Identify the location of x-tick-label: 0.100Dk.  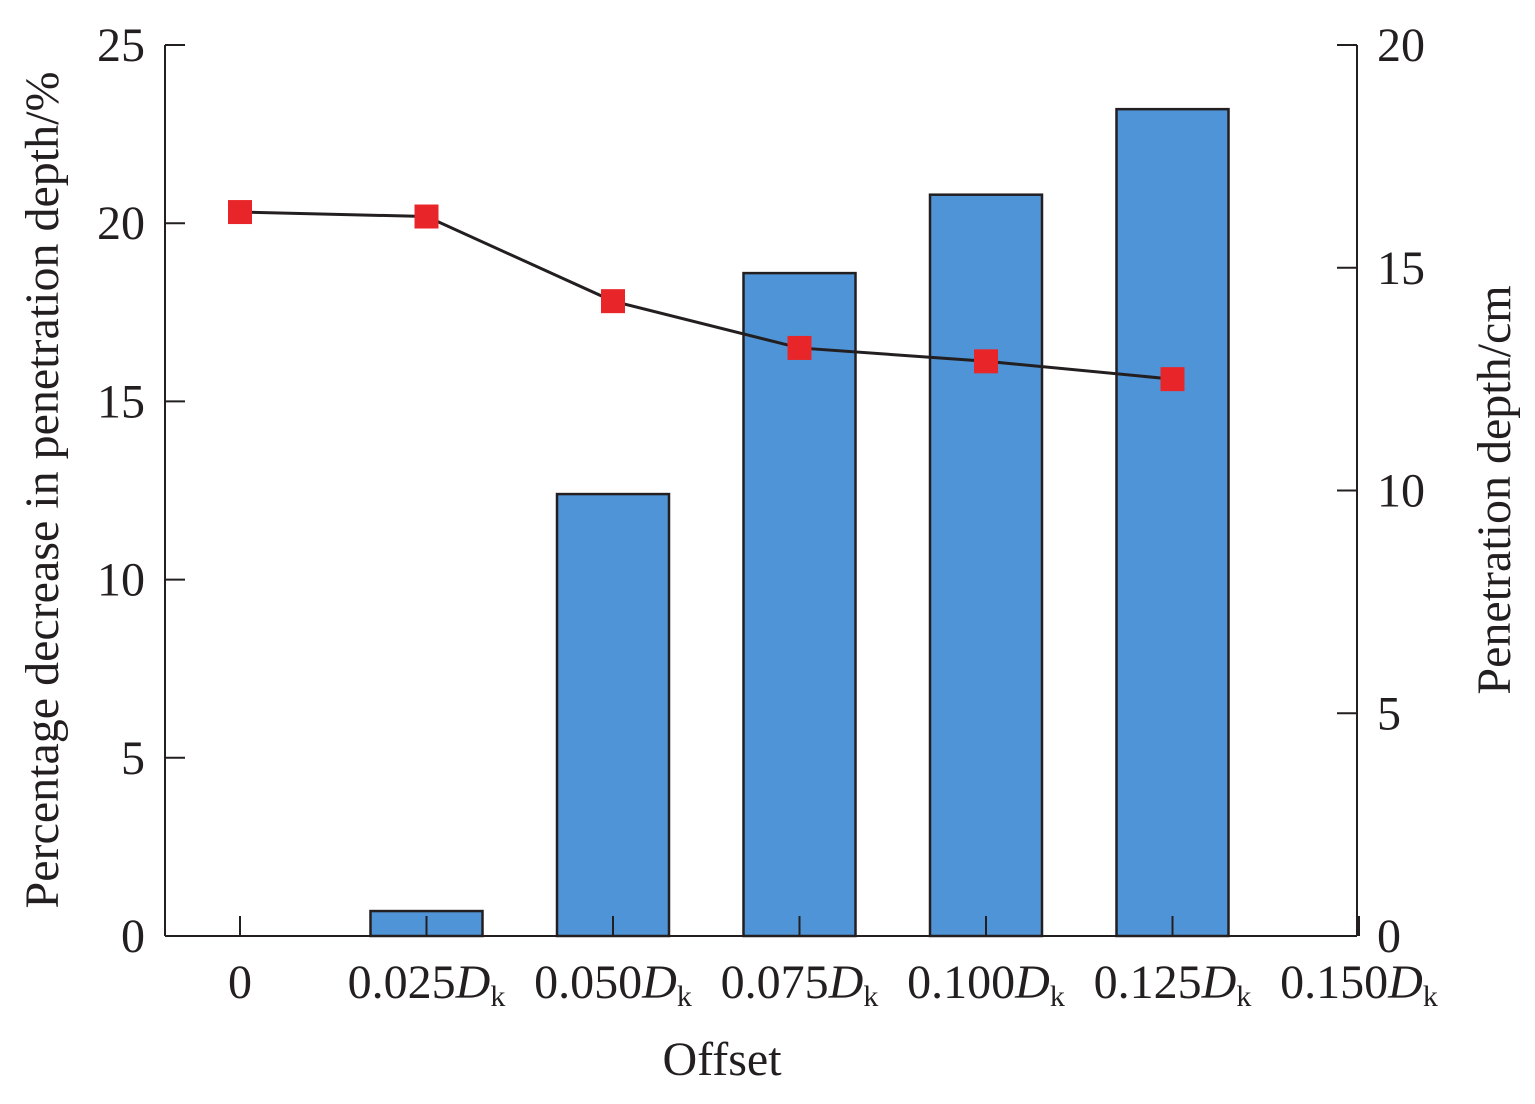
(986, 984).